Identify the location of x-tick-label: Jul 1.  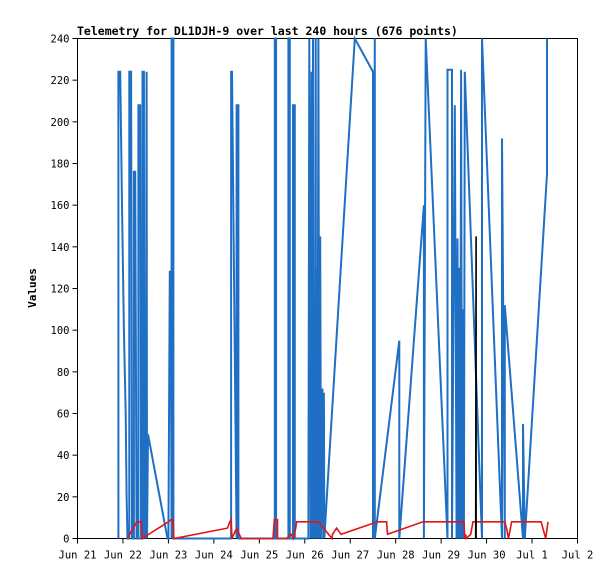
(532, 556).